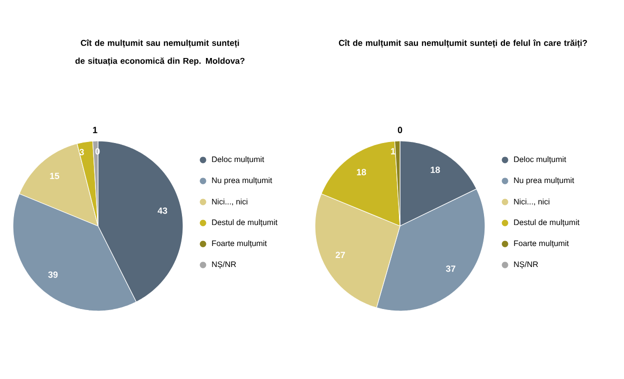  Describe the element at coordinates (81, 152) in the screenshot. I see `data-label: 3` at that location.